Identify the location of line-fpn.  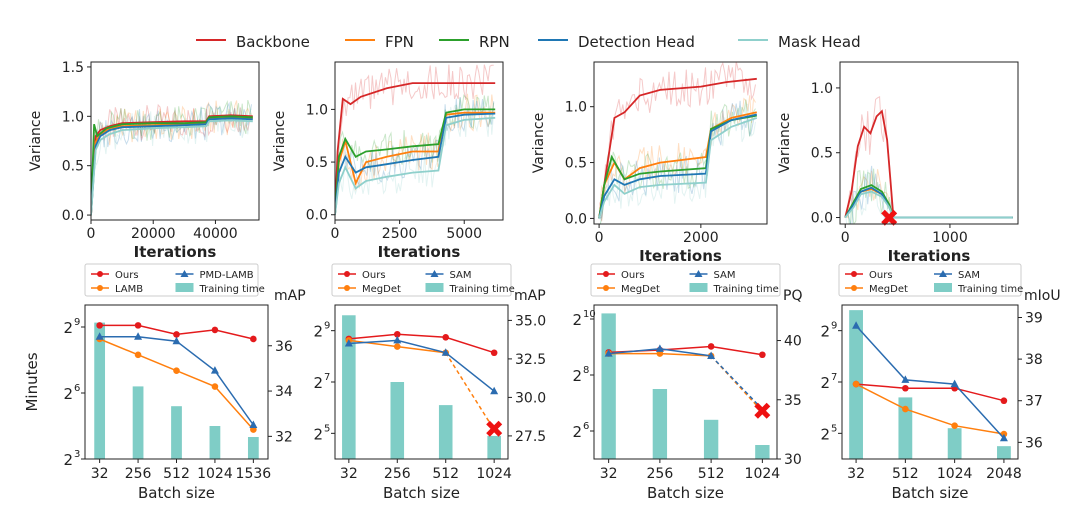
(172, 166).